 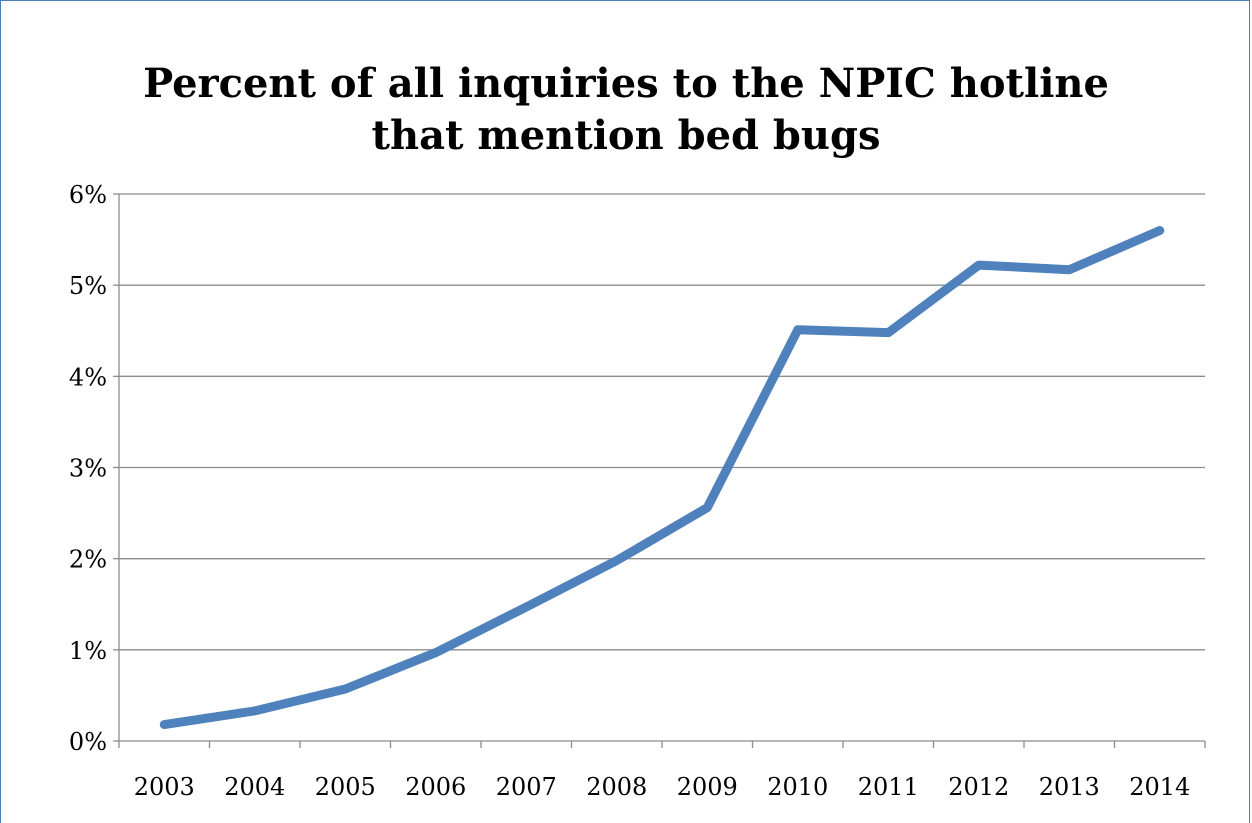 What do you see at coordinates (978, 787) in the screenshot?
I see `x-tick-label: 2012` at bounding box center [978, 787].